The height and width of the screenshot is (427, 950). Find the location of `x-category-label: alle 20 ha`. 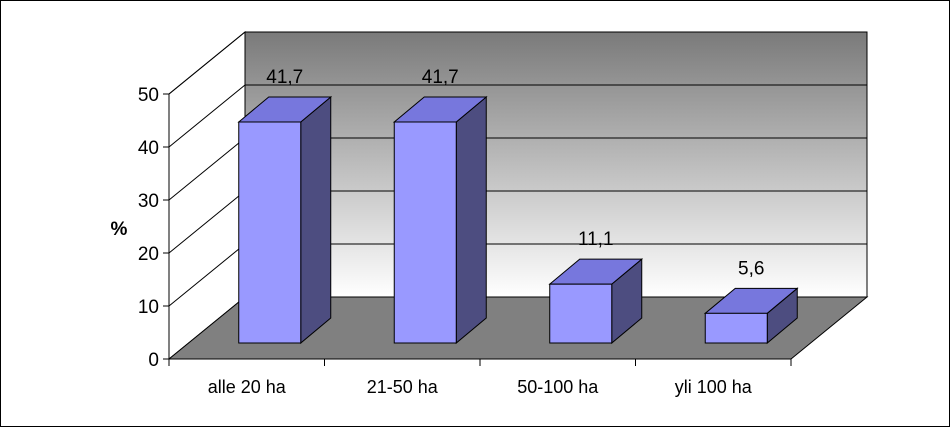

x-category-label: alle 20 ha is located at coordinates (247, 387).